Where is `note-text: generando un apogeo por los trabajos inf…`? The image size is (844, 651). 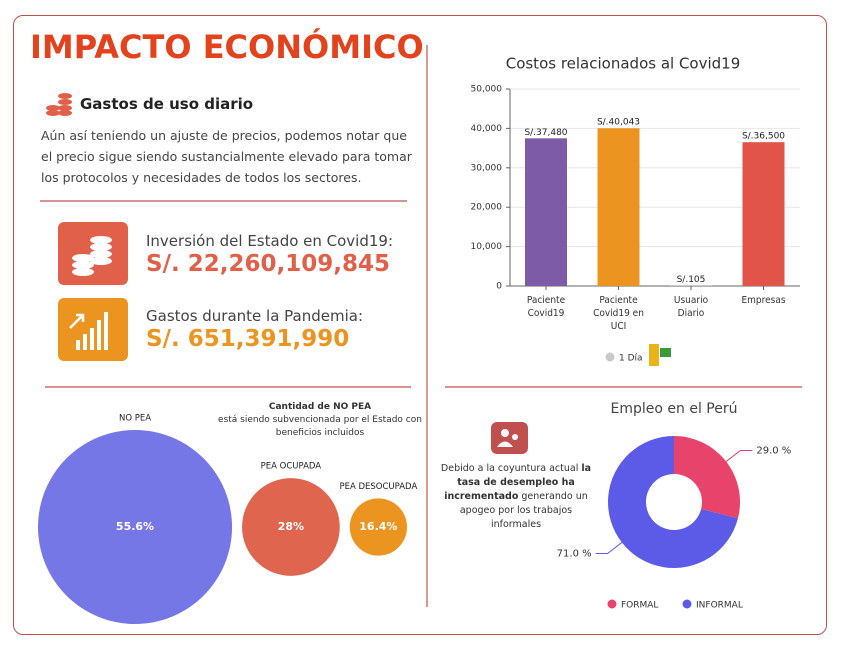 note-text: generando un apogeo por los trabajos inf… is located at coordinates (523, 510).